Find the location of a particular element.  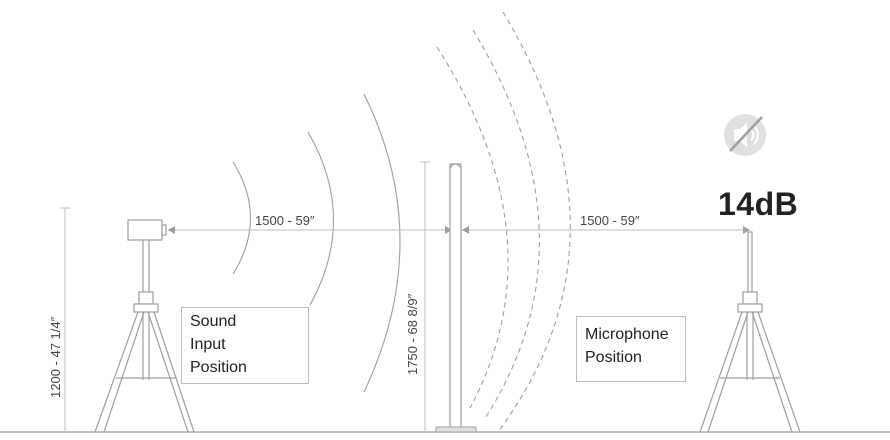

microphone-line-2: Position is located at coordinates (613, 357).